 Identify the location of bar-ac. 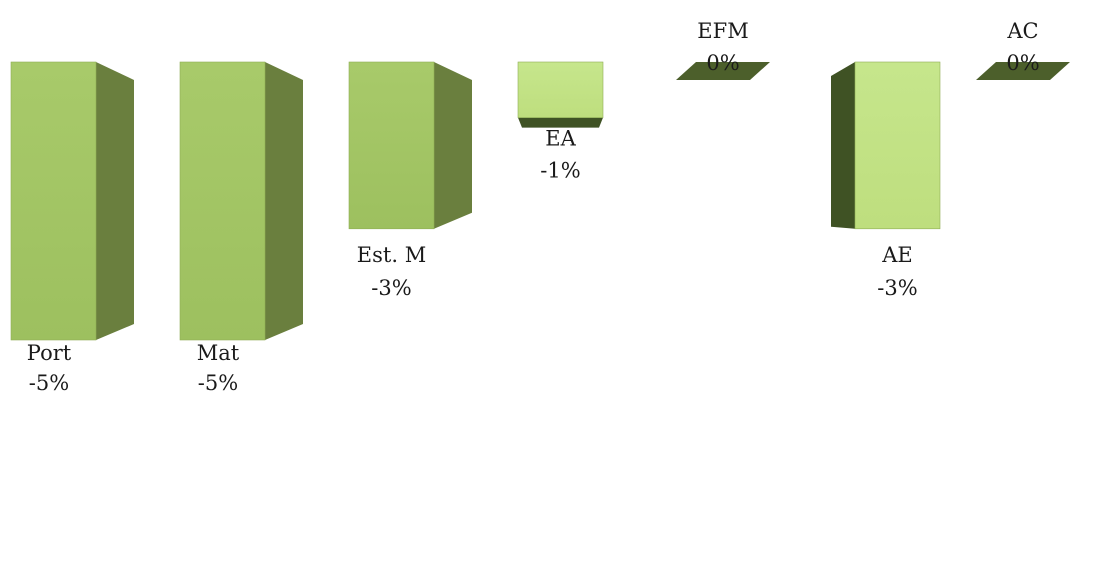
(1023, 71).